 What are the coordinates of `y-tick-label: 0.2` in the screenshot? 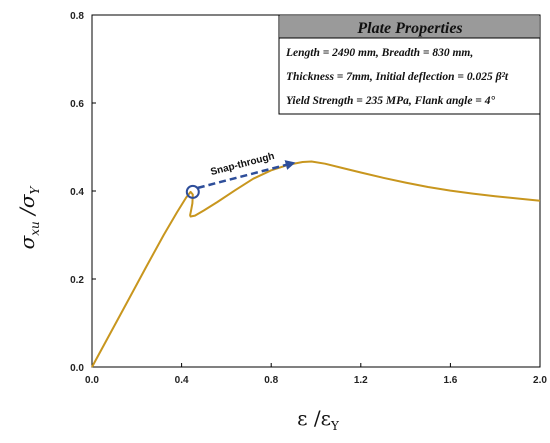 It's located at (77, 280).